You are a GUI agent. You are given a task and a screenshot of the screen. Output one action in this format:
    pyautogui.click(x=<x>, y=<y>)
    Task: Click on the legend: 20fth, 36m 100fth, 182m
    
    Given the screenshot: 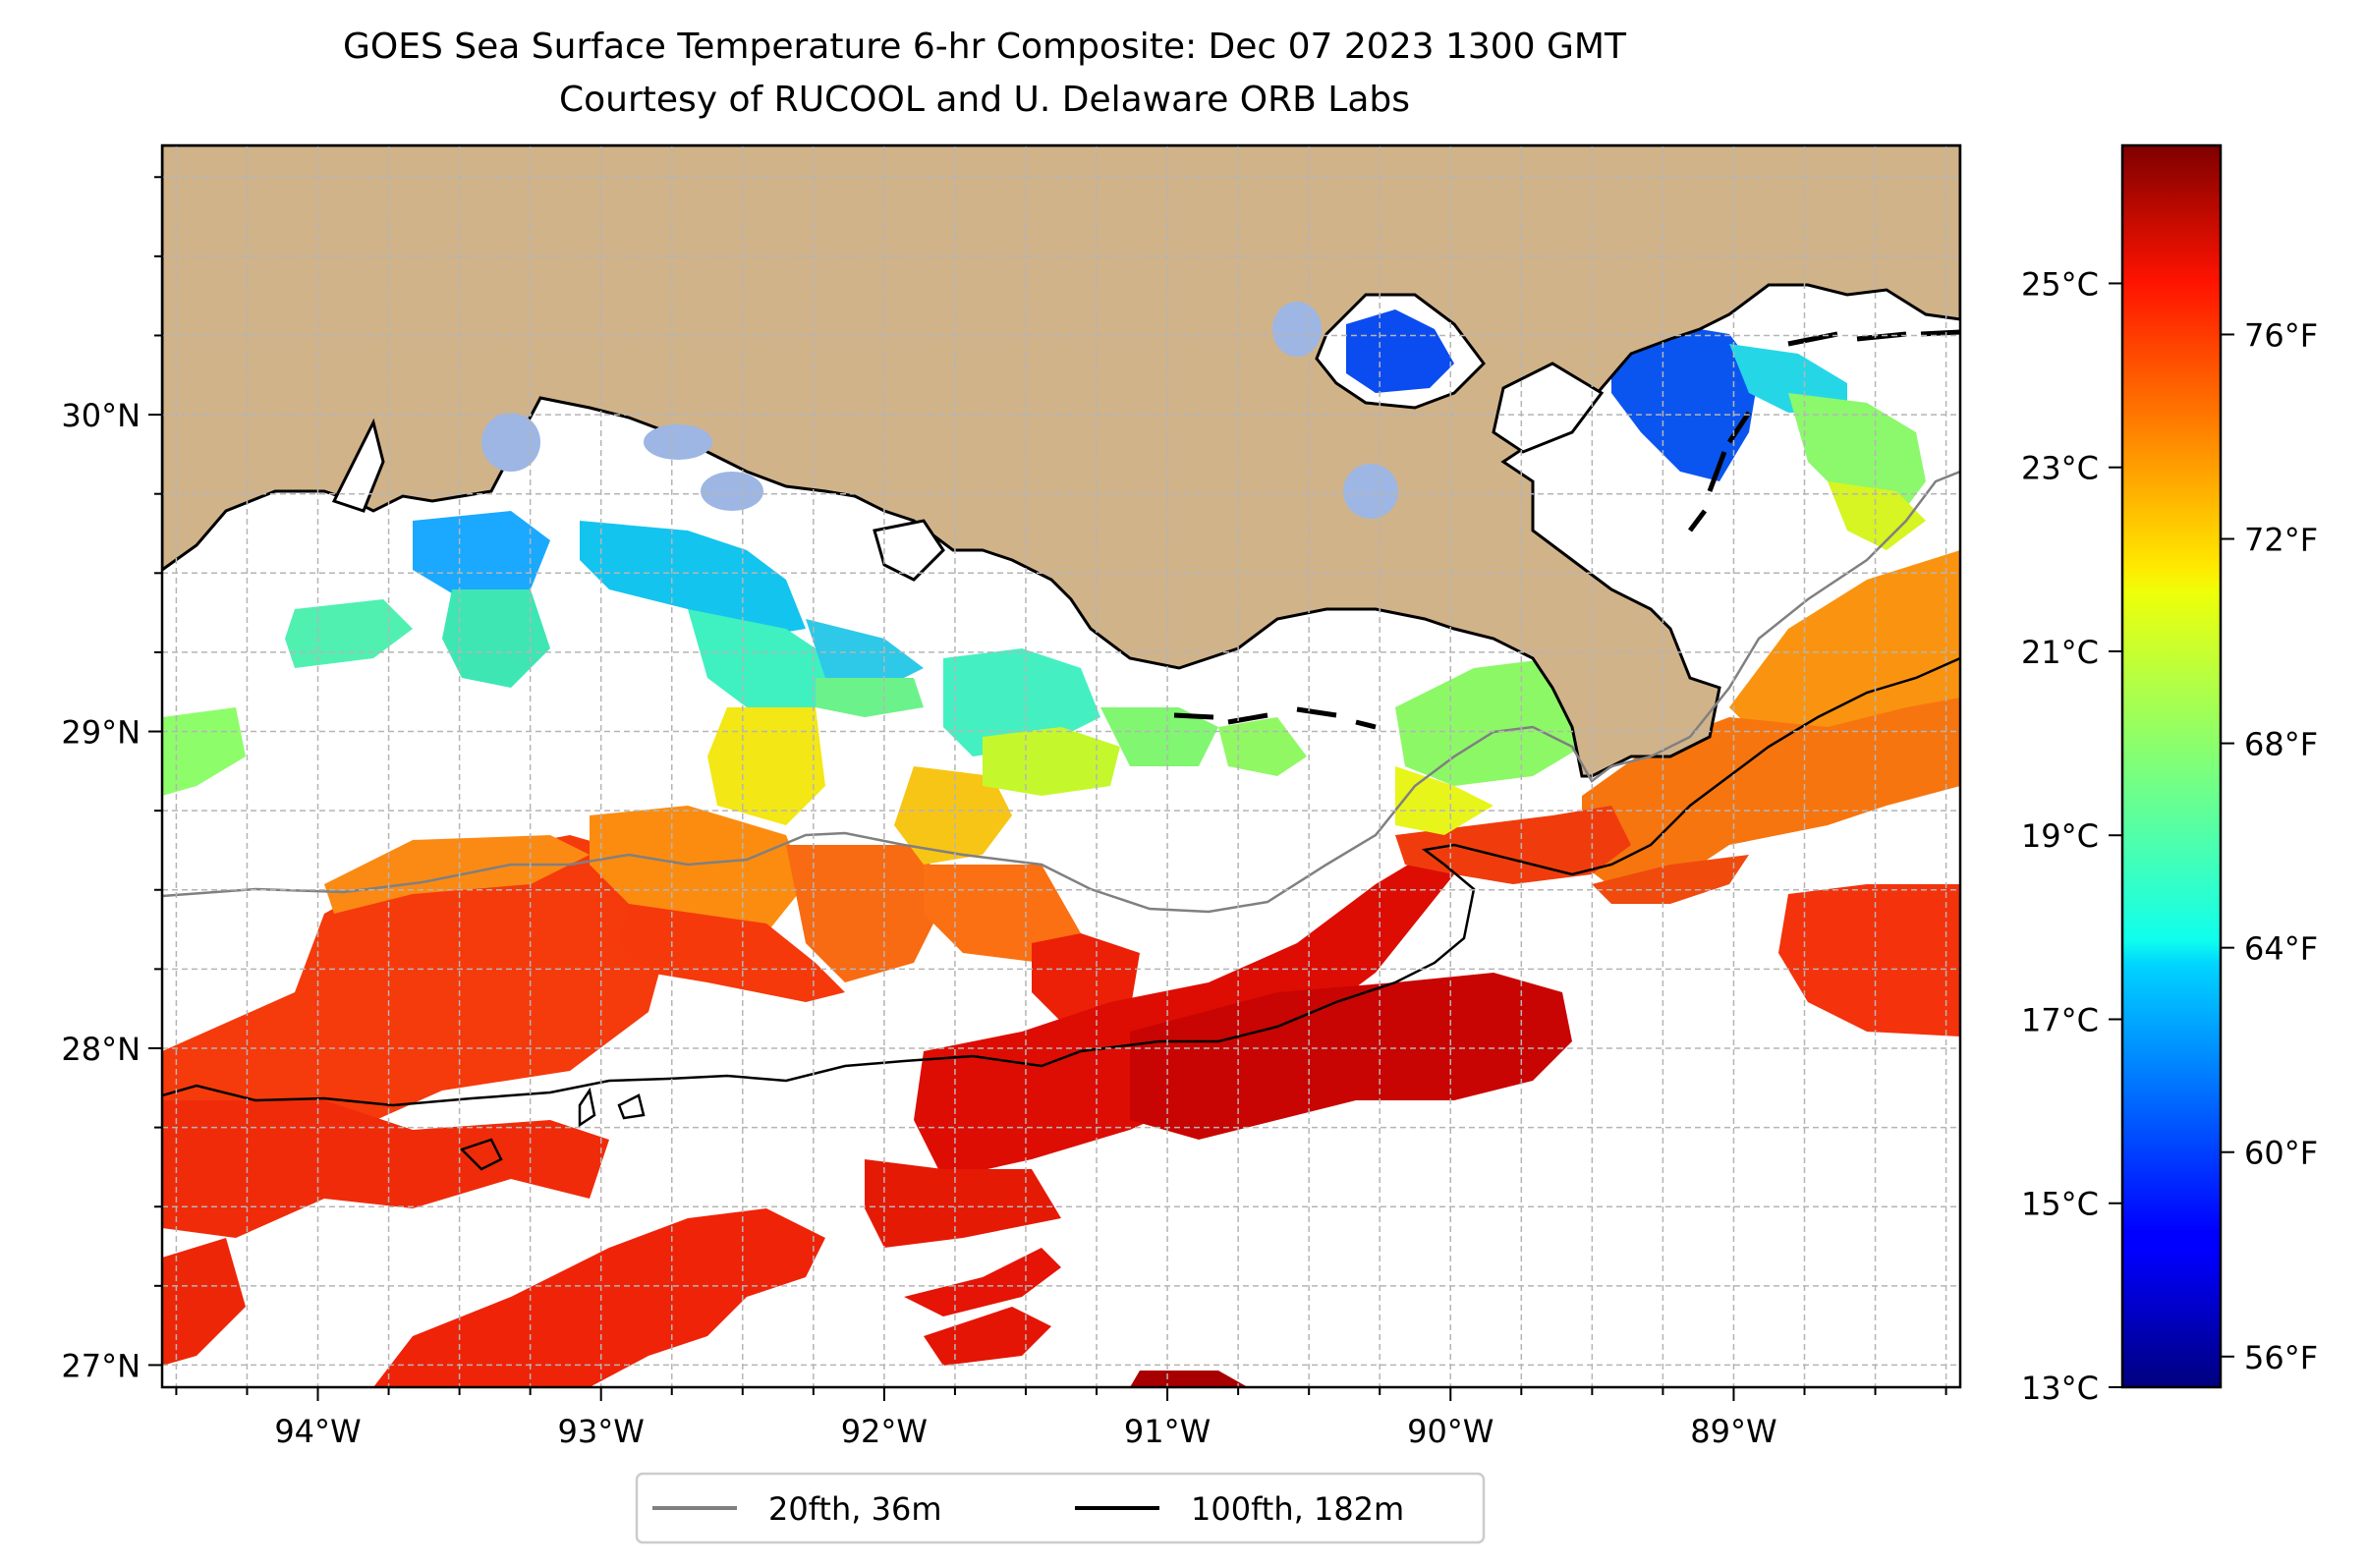 What is the action you would take?
    pyautogui.click(x=1060, y=1508)
    